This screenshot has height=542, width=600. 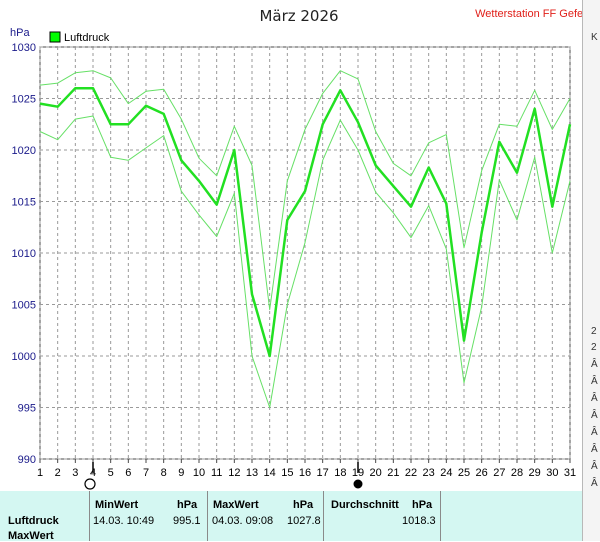 I want to click on stats-max-unit: hPa, so click(x=303, y=505).